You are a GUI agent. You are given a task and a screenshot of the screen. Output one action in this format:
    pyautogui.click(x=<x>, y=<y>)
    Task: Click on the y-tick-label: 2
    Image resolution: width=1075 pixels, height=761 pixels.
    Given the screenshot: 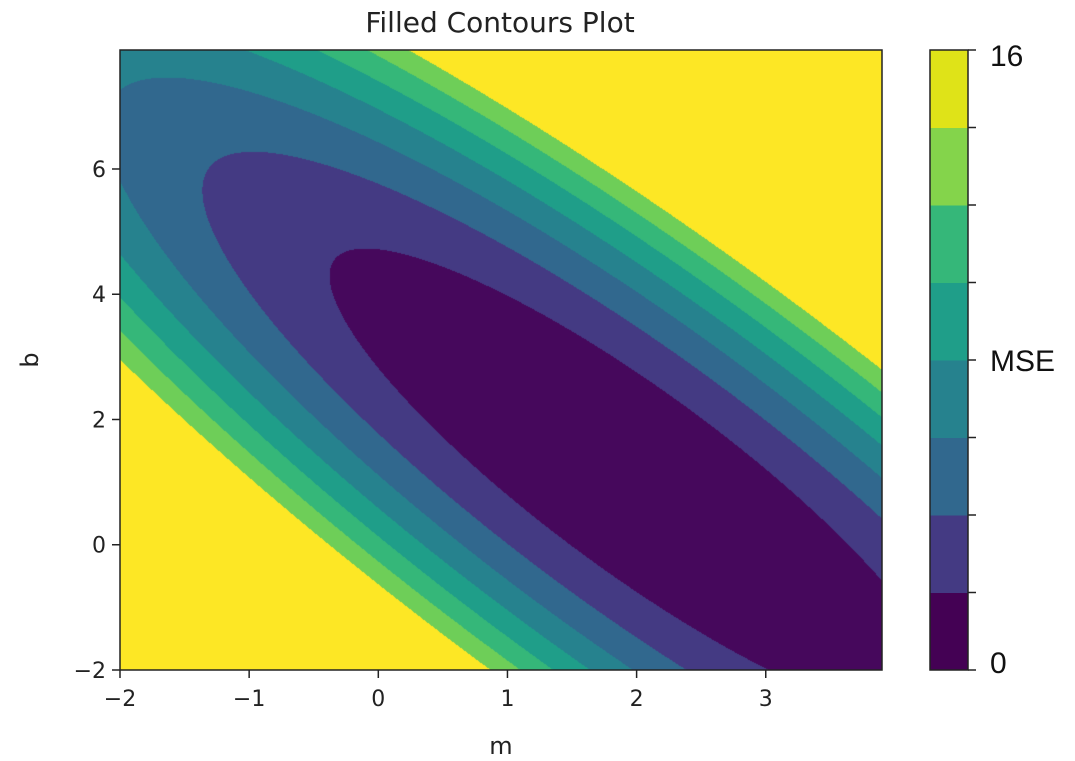 What is the action you would take?
    pyautogui.click(x=99, y=420)
    